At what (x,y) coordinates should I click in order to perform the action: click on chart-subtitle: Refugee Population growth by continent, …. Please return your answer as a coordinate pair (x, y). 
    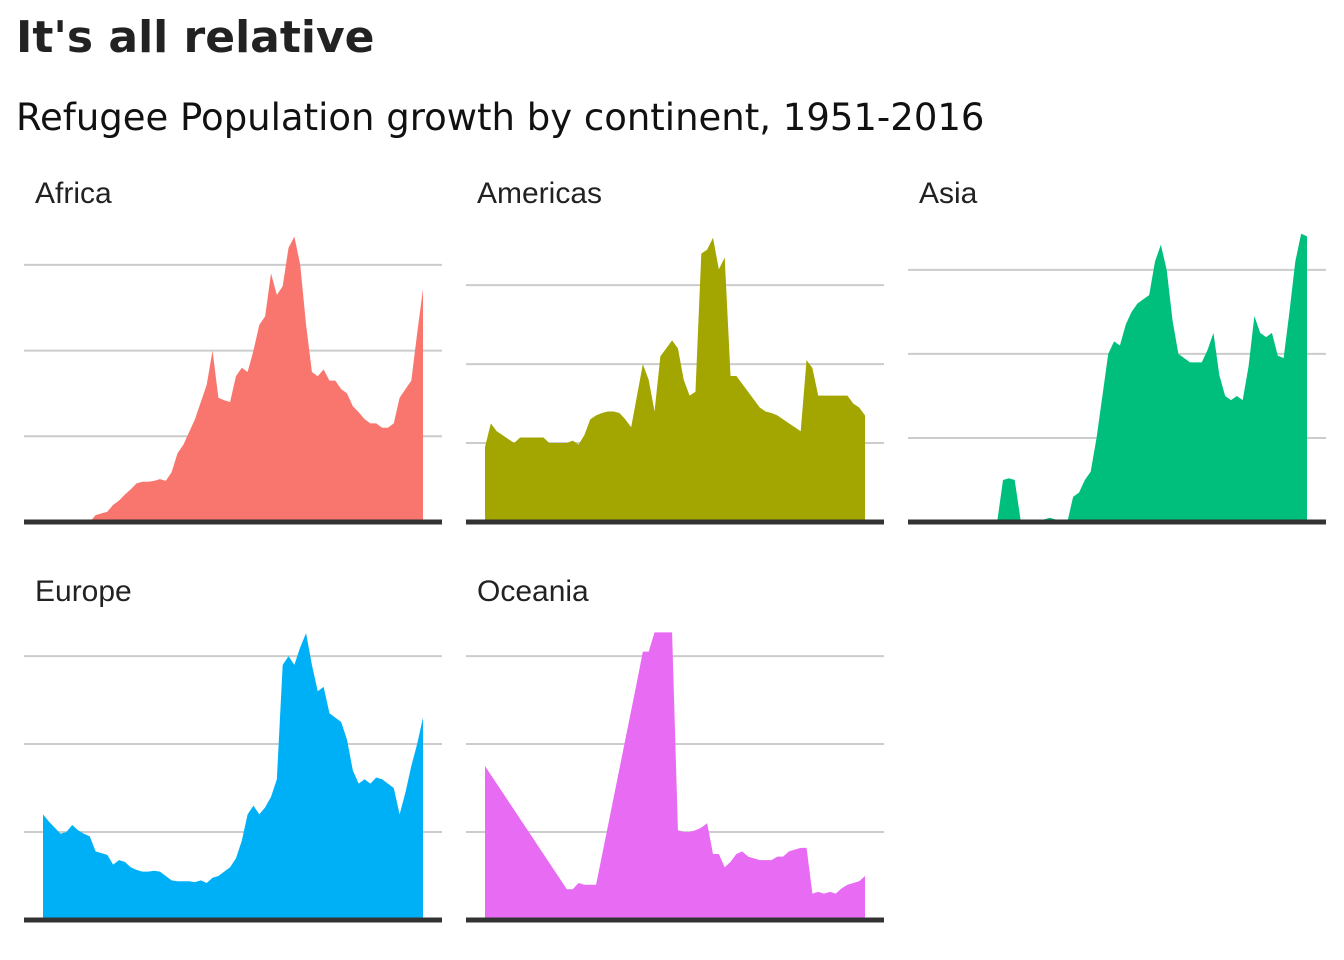
    Looking at the image, I should click on (500, 117).